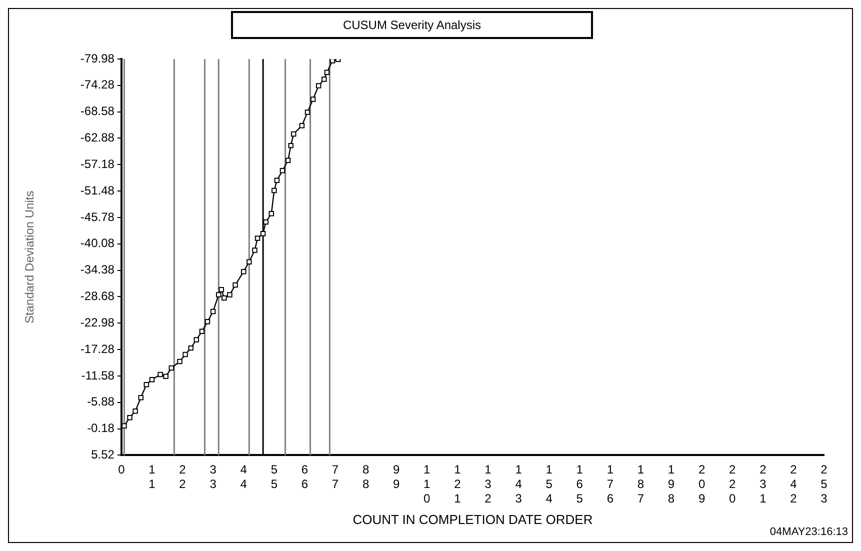 The width and height of the screenshot is (861, 551). I want to click on x-tick-label: 2 5 3, so click(824, 484).